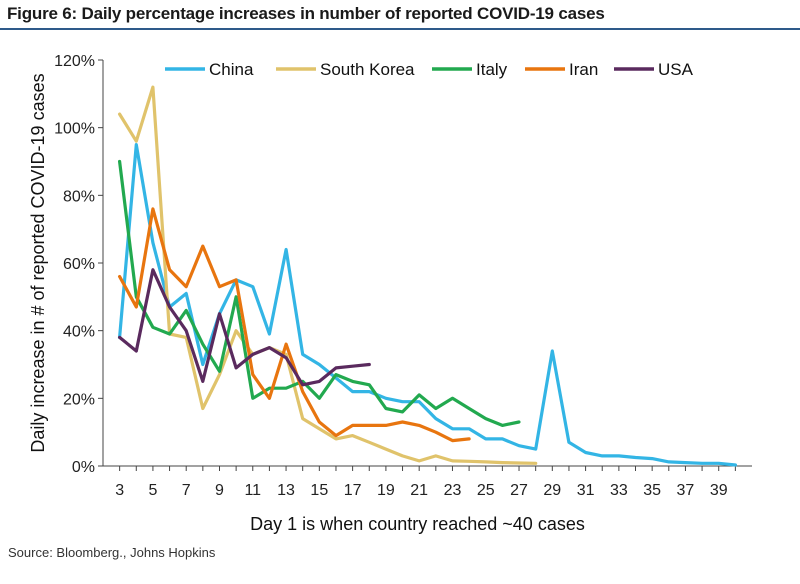  Describe the element at coordinates (353, 490) in the screenshot. I see `x-tick-label: 17` at that location.